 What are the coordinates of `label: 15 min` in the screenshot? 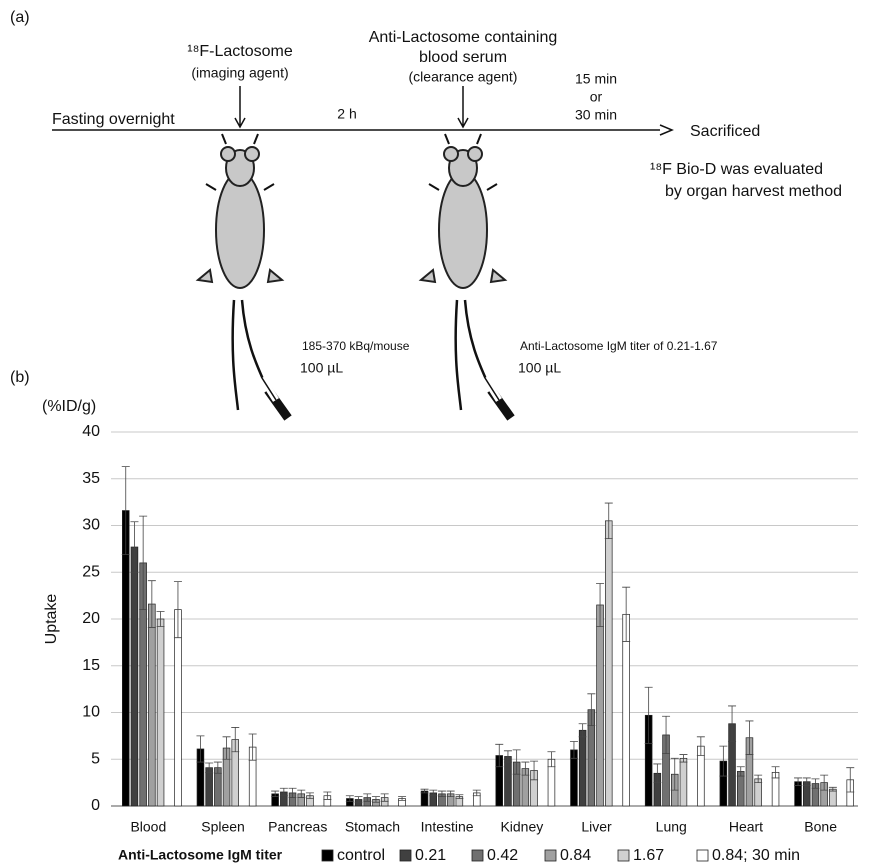 It's located at (596, 79).